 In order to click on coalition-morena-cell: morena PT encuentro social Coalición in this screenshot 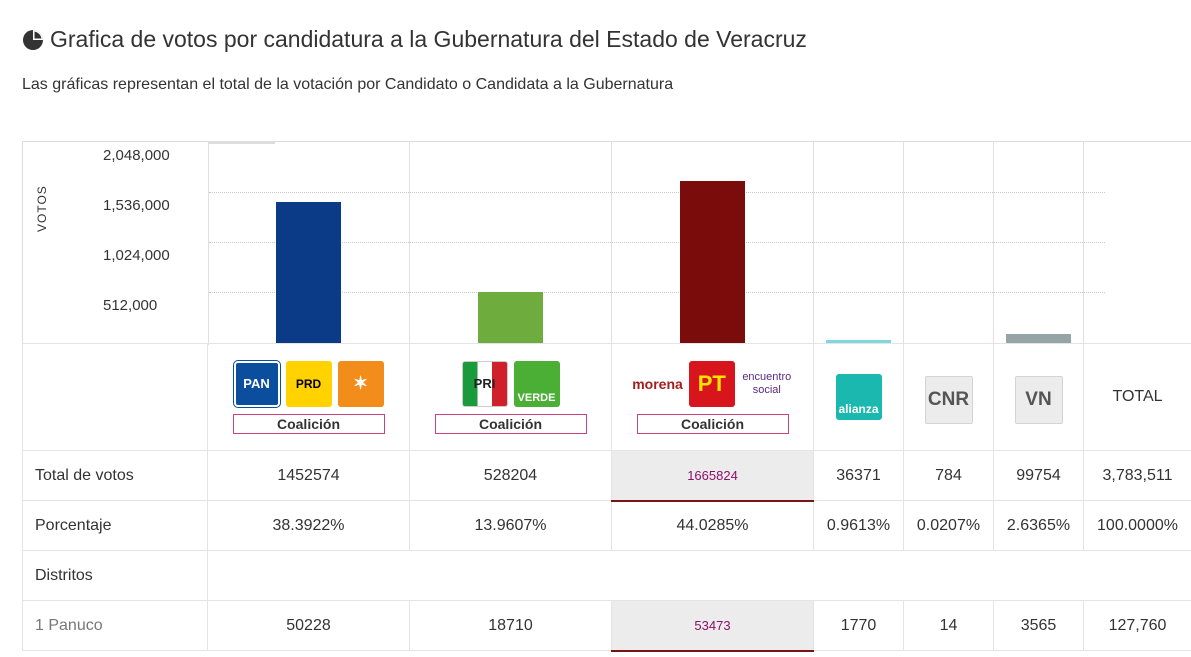, I will do `click(712, 397)`.